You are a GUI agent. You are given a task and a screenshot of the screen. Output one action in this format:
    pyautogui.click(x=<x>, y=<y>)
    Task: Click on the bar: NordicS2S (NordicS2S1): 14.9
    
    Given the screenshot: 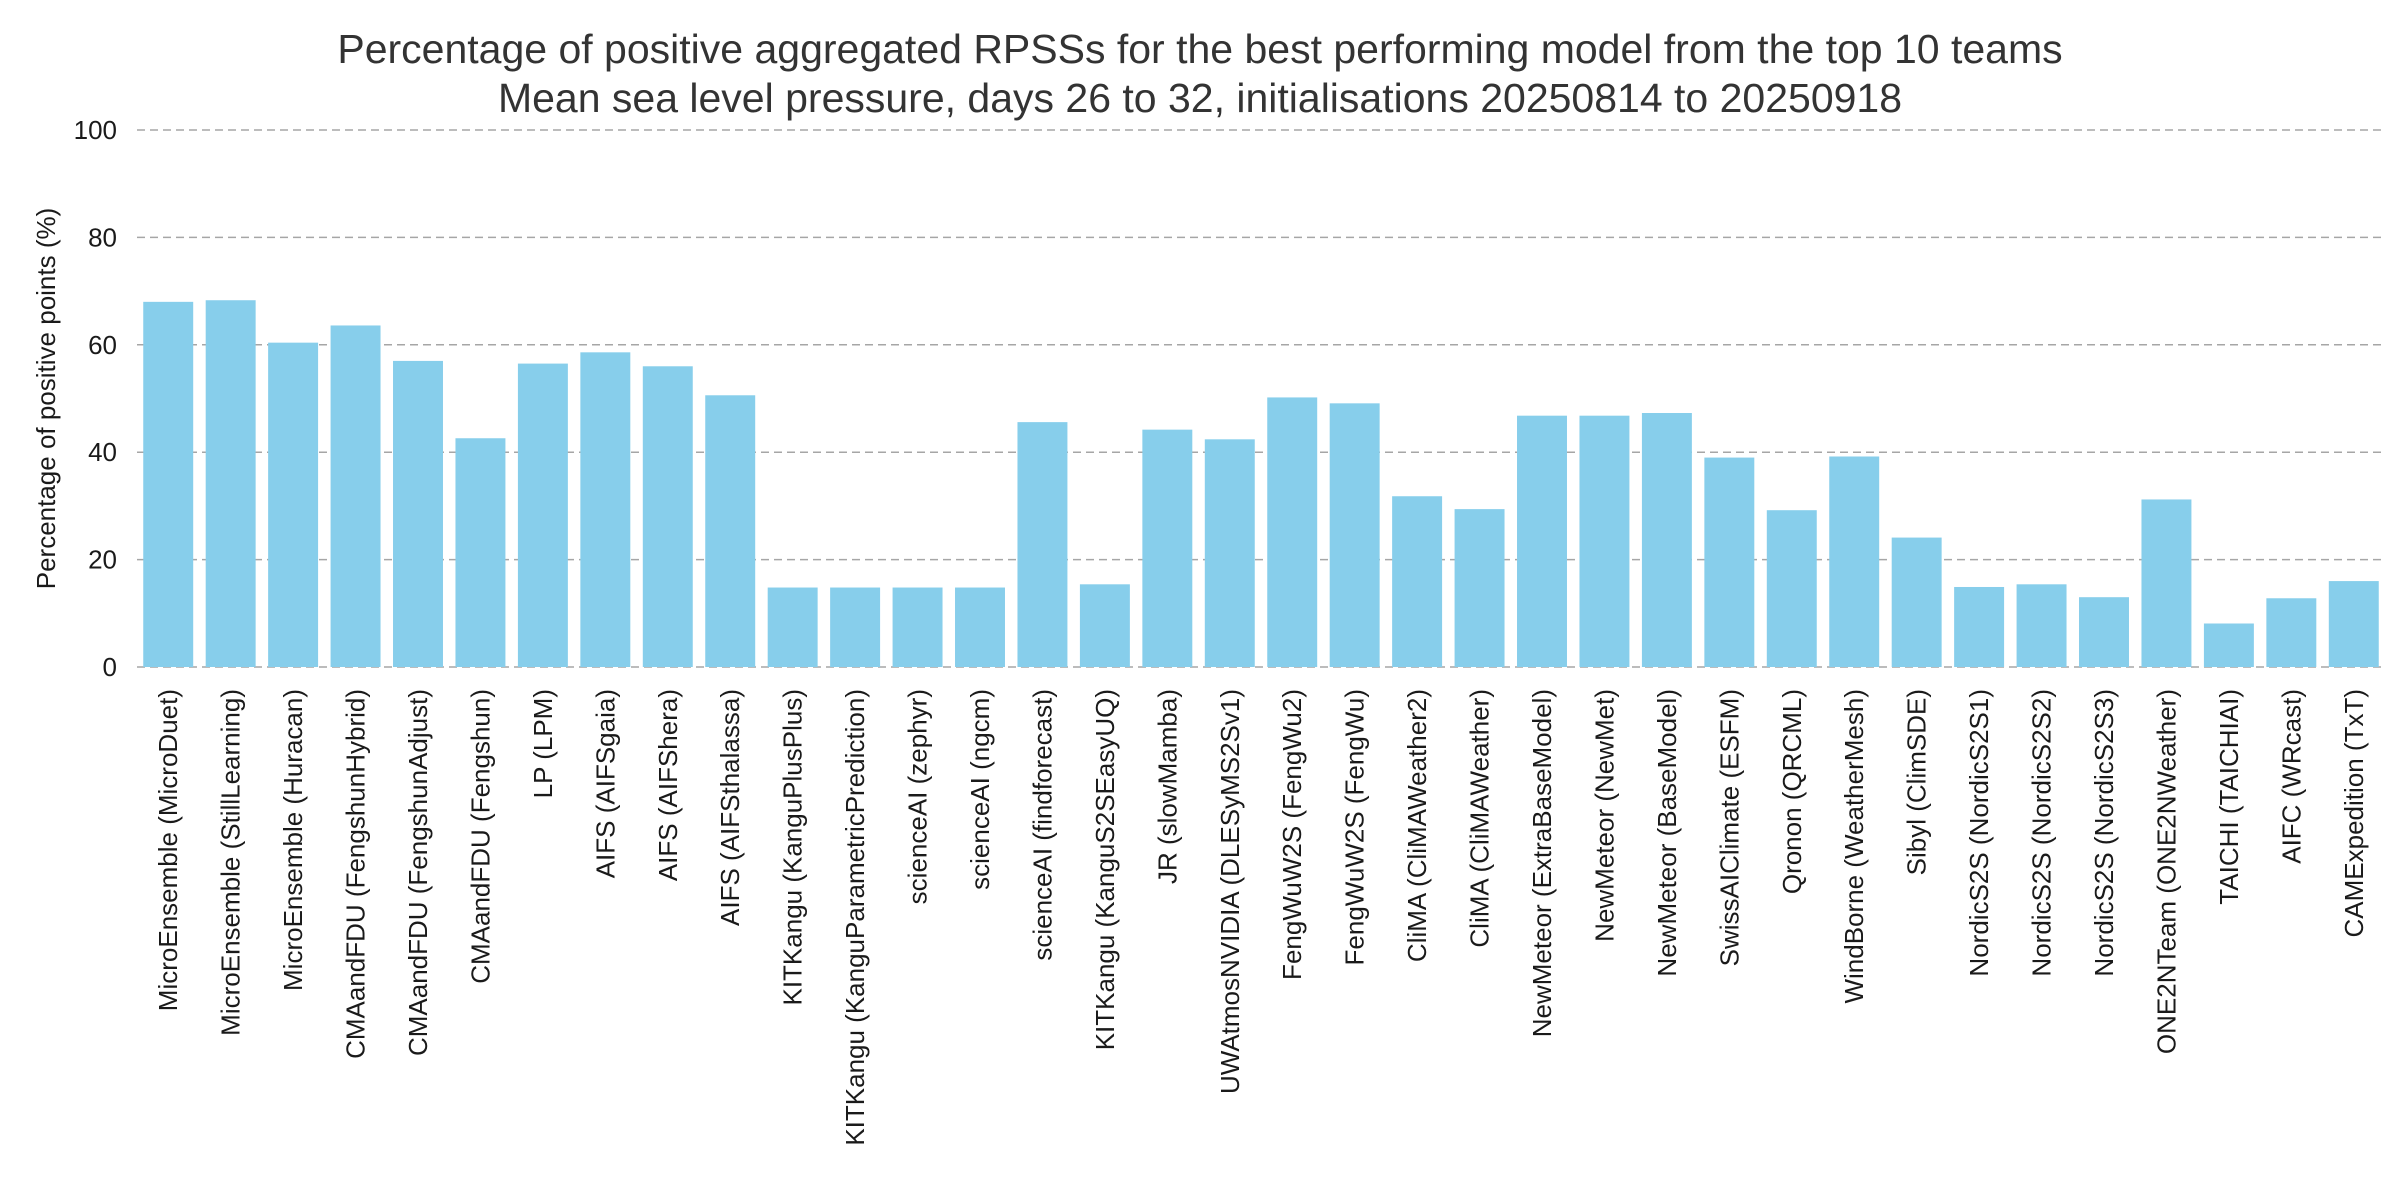 What is the action you would take?
    pyautogui.click(x=1979, y=626)
    